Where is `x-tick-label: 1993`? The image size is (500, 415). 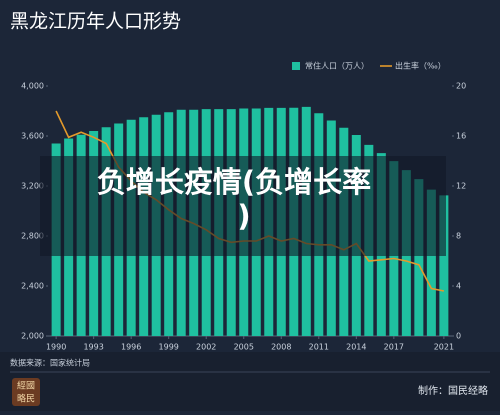
x-tick-label: 1993 is located at coordinates (93, 347).